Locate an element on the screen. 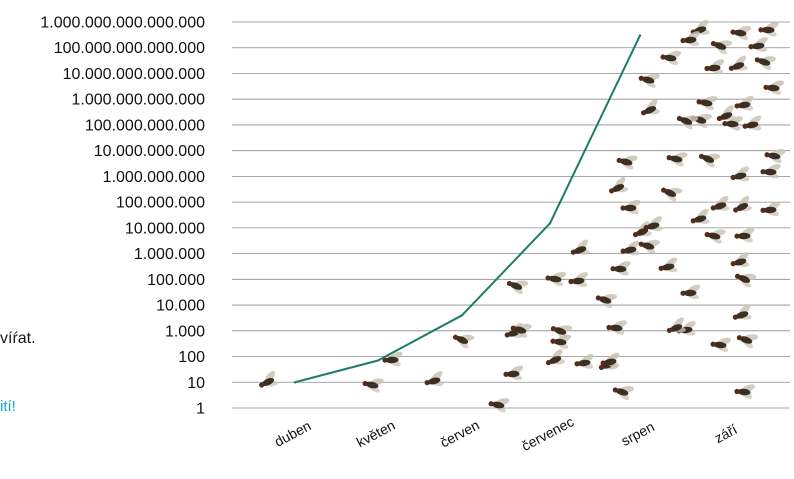  y-tick-label: 1.000.000.000 is located at coordinates (154, 177).